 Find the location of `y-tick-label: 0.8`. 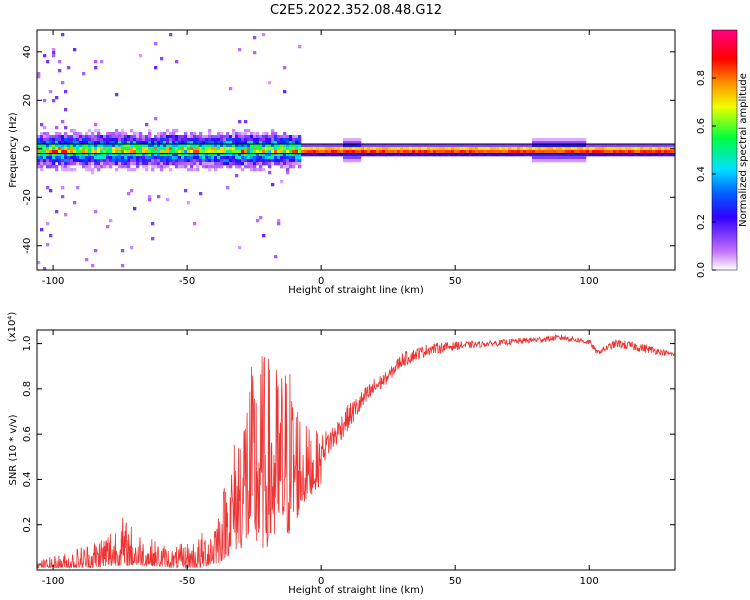

y-tick-label: 0.8 is located at coordinates (27, 389).